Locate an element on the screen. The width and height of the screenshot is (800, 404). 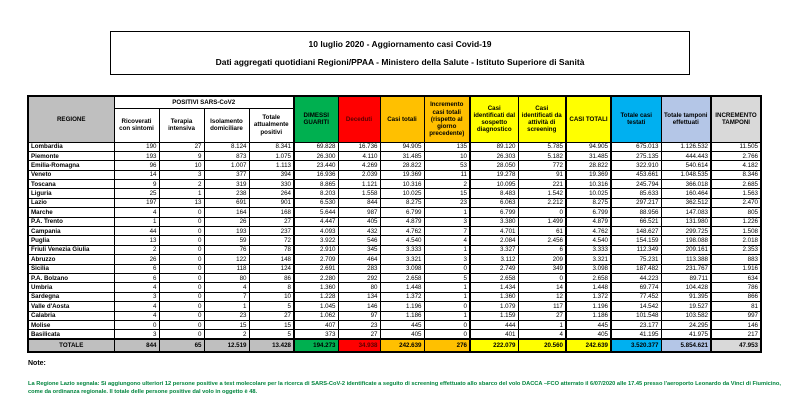
value-cell: 1.558 is located at coordinates (359, 193).